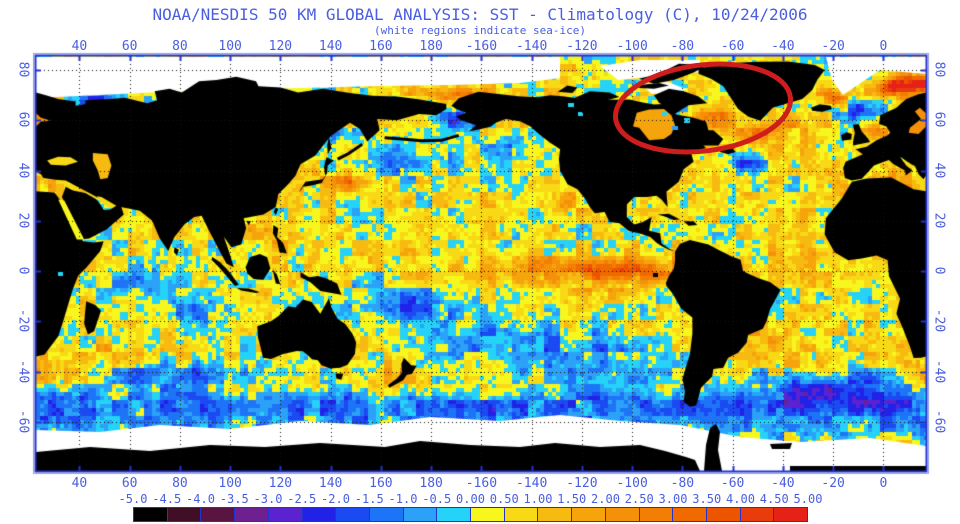 The image size is (960, 524). What do you see at coordinates (79, 46) in the screenshot?
I see `lon-tick-label-top: 40` at bounding box center [79, 46].